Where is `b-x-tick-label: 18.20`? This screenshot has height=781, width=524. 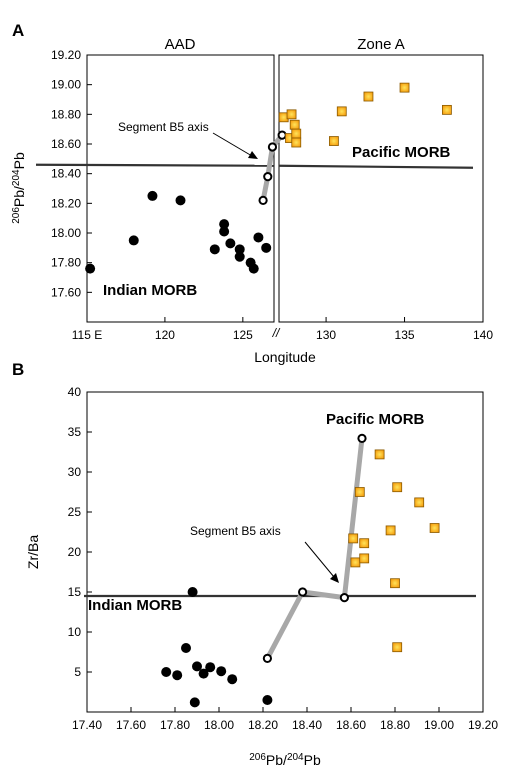 b-x-tick-label: 18.20 is located at coordinates (263, 725).